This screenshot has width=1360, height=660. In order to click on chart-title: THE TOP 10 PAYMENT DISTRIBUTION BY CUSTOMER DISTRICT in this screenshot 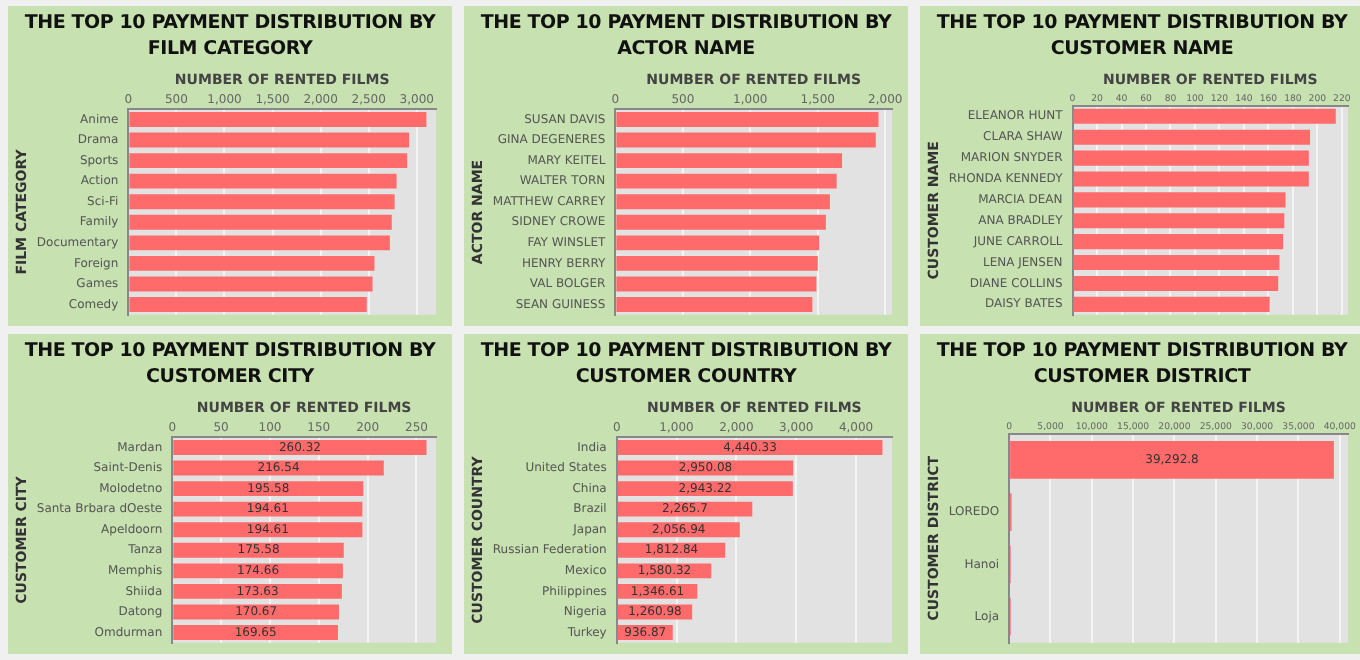, I will do `click(1142, 365)`.